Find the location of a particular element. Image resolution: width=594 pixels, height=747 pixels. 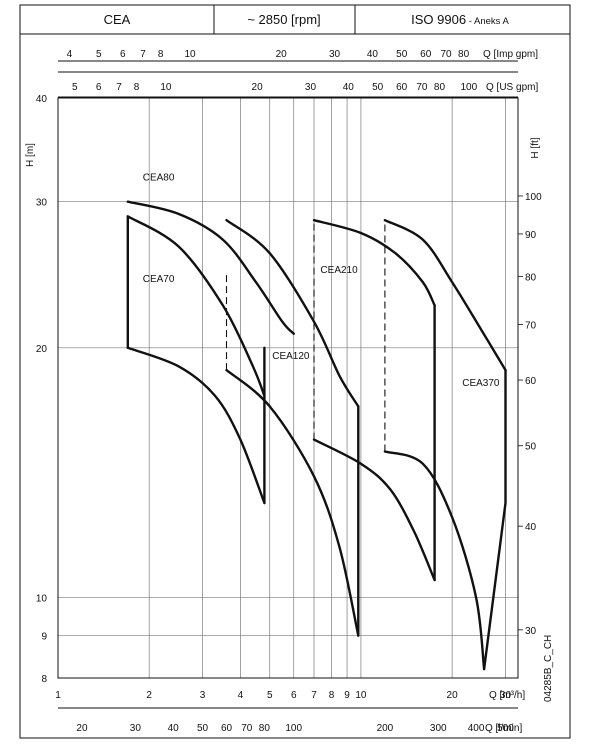

tick-m3h-5: 5 is located at coordinates (270, 695).